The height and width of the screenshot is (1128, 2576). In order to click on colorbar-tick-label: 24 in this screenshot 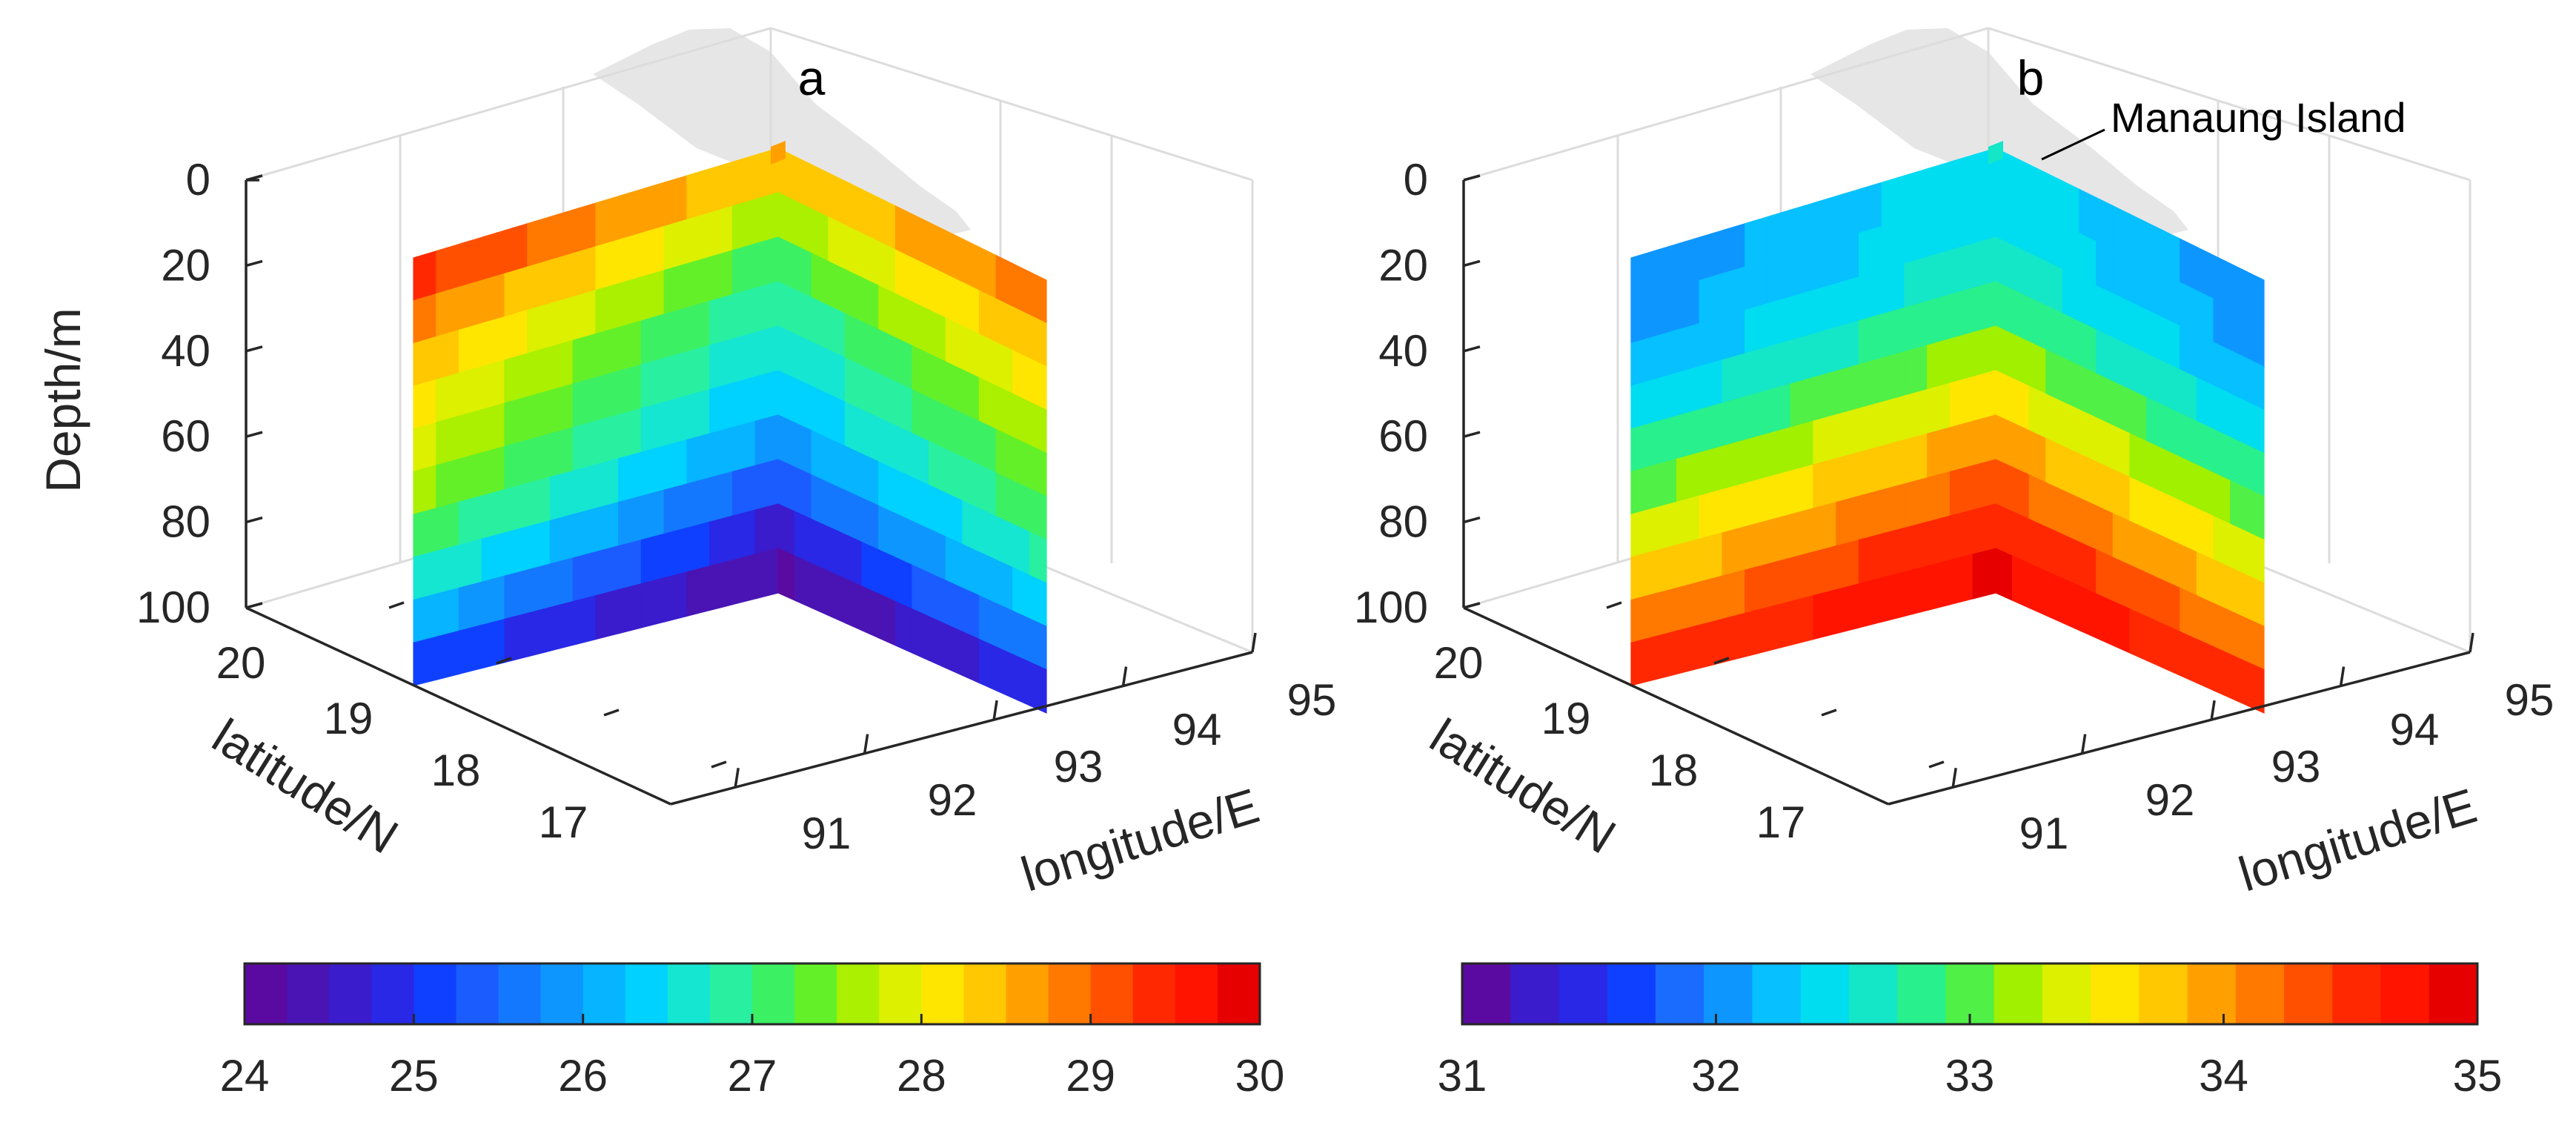, I will do `click(245, 1076)`.